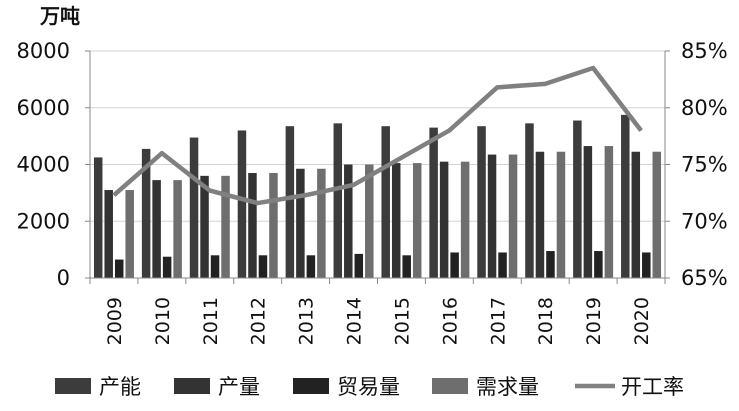 This screenshot has width=739, height=411. I want to click on right-axis-tick-label: 65%, so click(704, 278).